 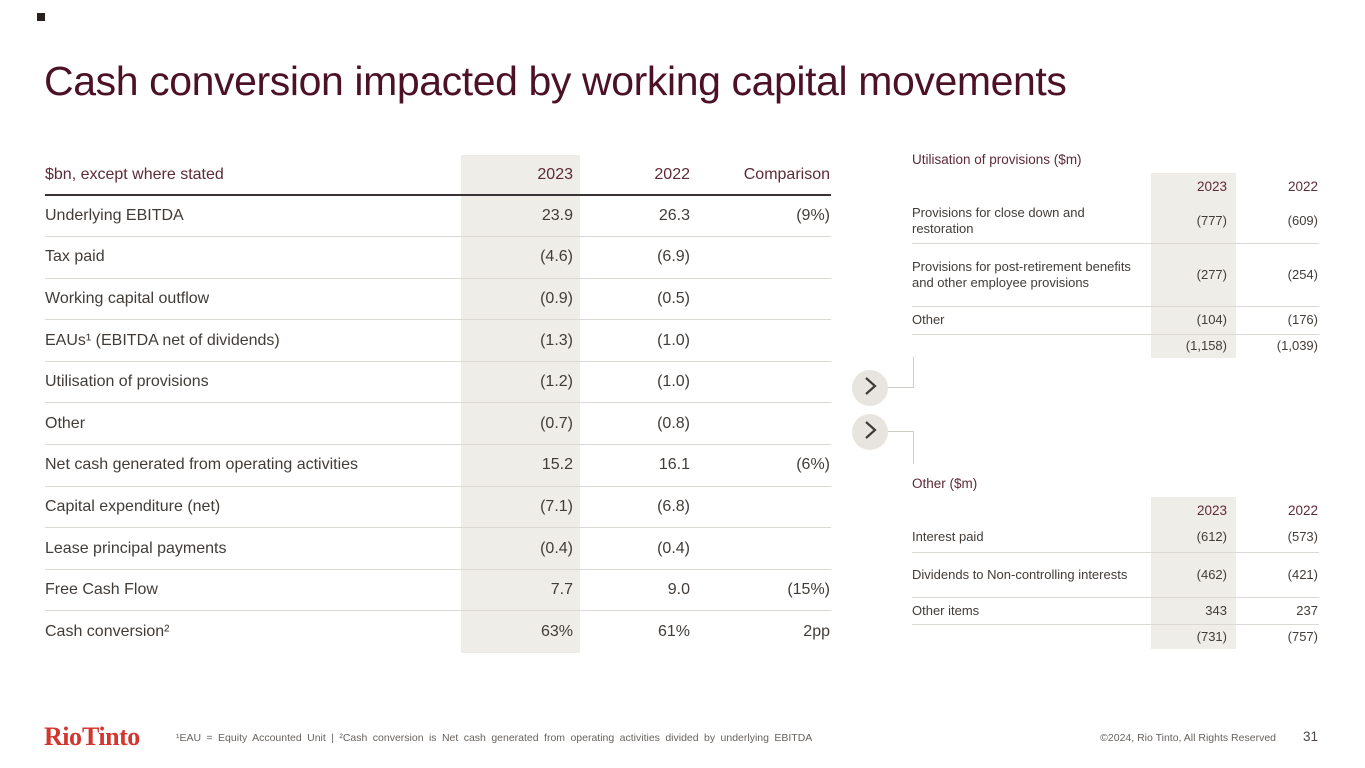 What do you see at coordinates (520, 590) in the screenshot?
I see `value-2023: 7.7` at bounding box center [520, 590].